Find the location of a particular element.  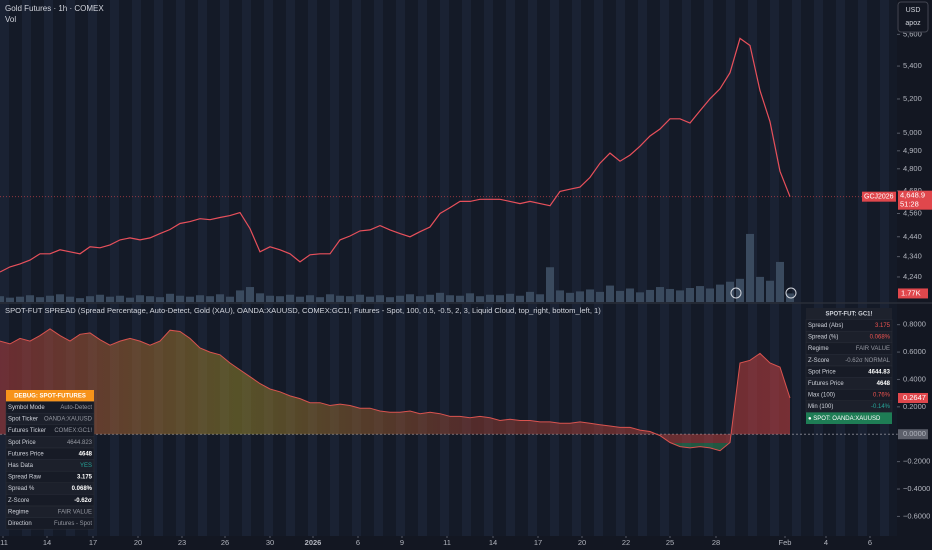

table-value: 4644.823 is located at coordinates (80, 443).